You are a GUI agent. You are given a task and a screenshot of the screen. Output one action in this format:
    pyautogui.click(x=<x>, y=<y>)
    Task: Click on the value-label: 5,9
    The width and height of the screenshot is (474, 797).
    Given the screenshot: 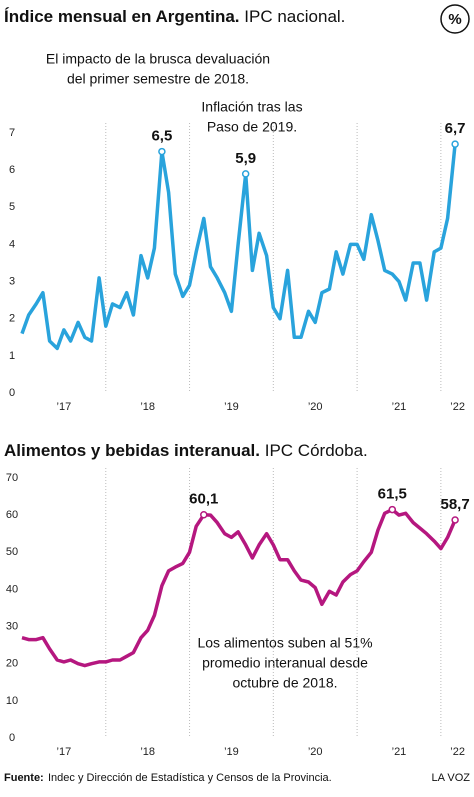 What is the action you would take?
    pyautogui.click(x=245, y=158)
    